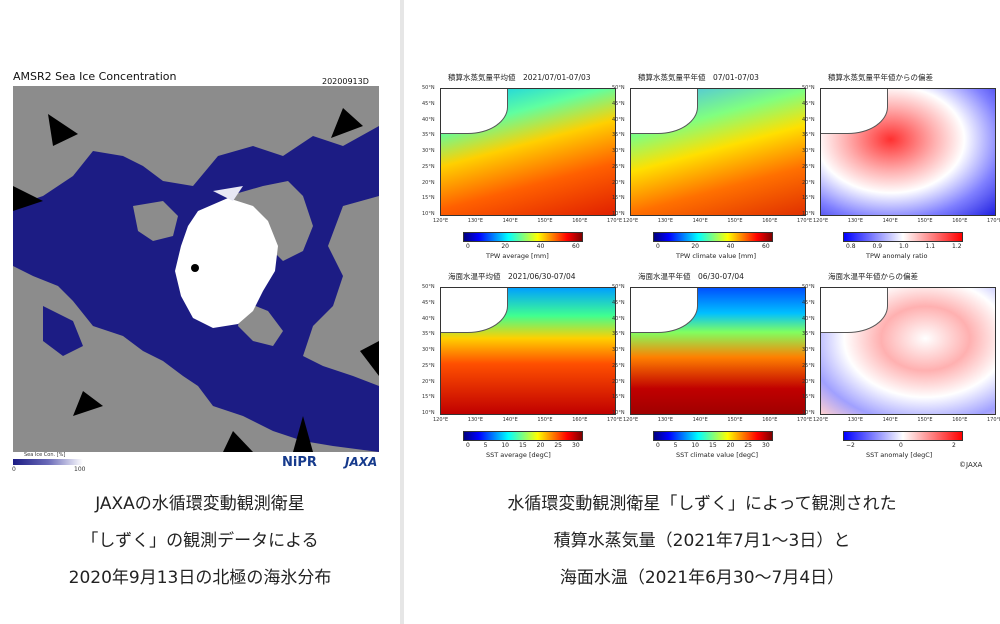 The width and height of the screenshot is (1000, 624). Describe the element at coordinates (702, 504) in the screenshot. I see `right-caption-line-1: 水循環変動観測衛星「しずく」によって観測された` at that location.